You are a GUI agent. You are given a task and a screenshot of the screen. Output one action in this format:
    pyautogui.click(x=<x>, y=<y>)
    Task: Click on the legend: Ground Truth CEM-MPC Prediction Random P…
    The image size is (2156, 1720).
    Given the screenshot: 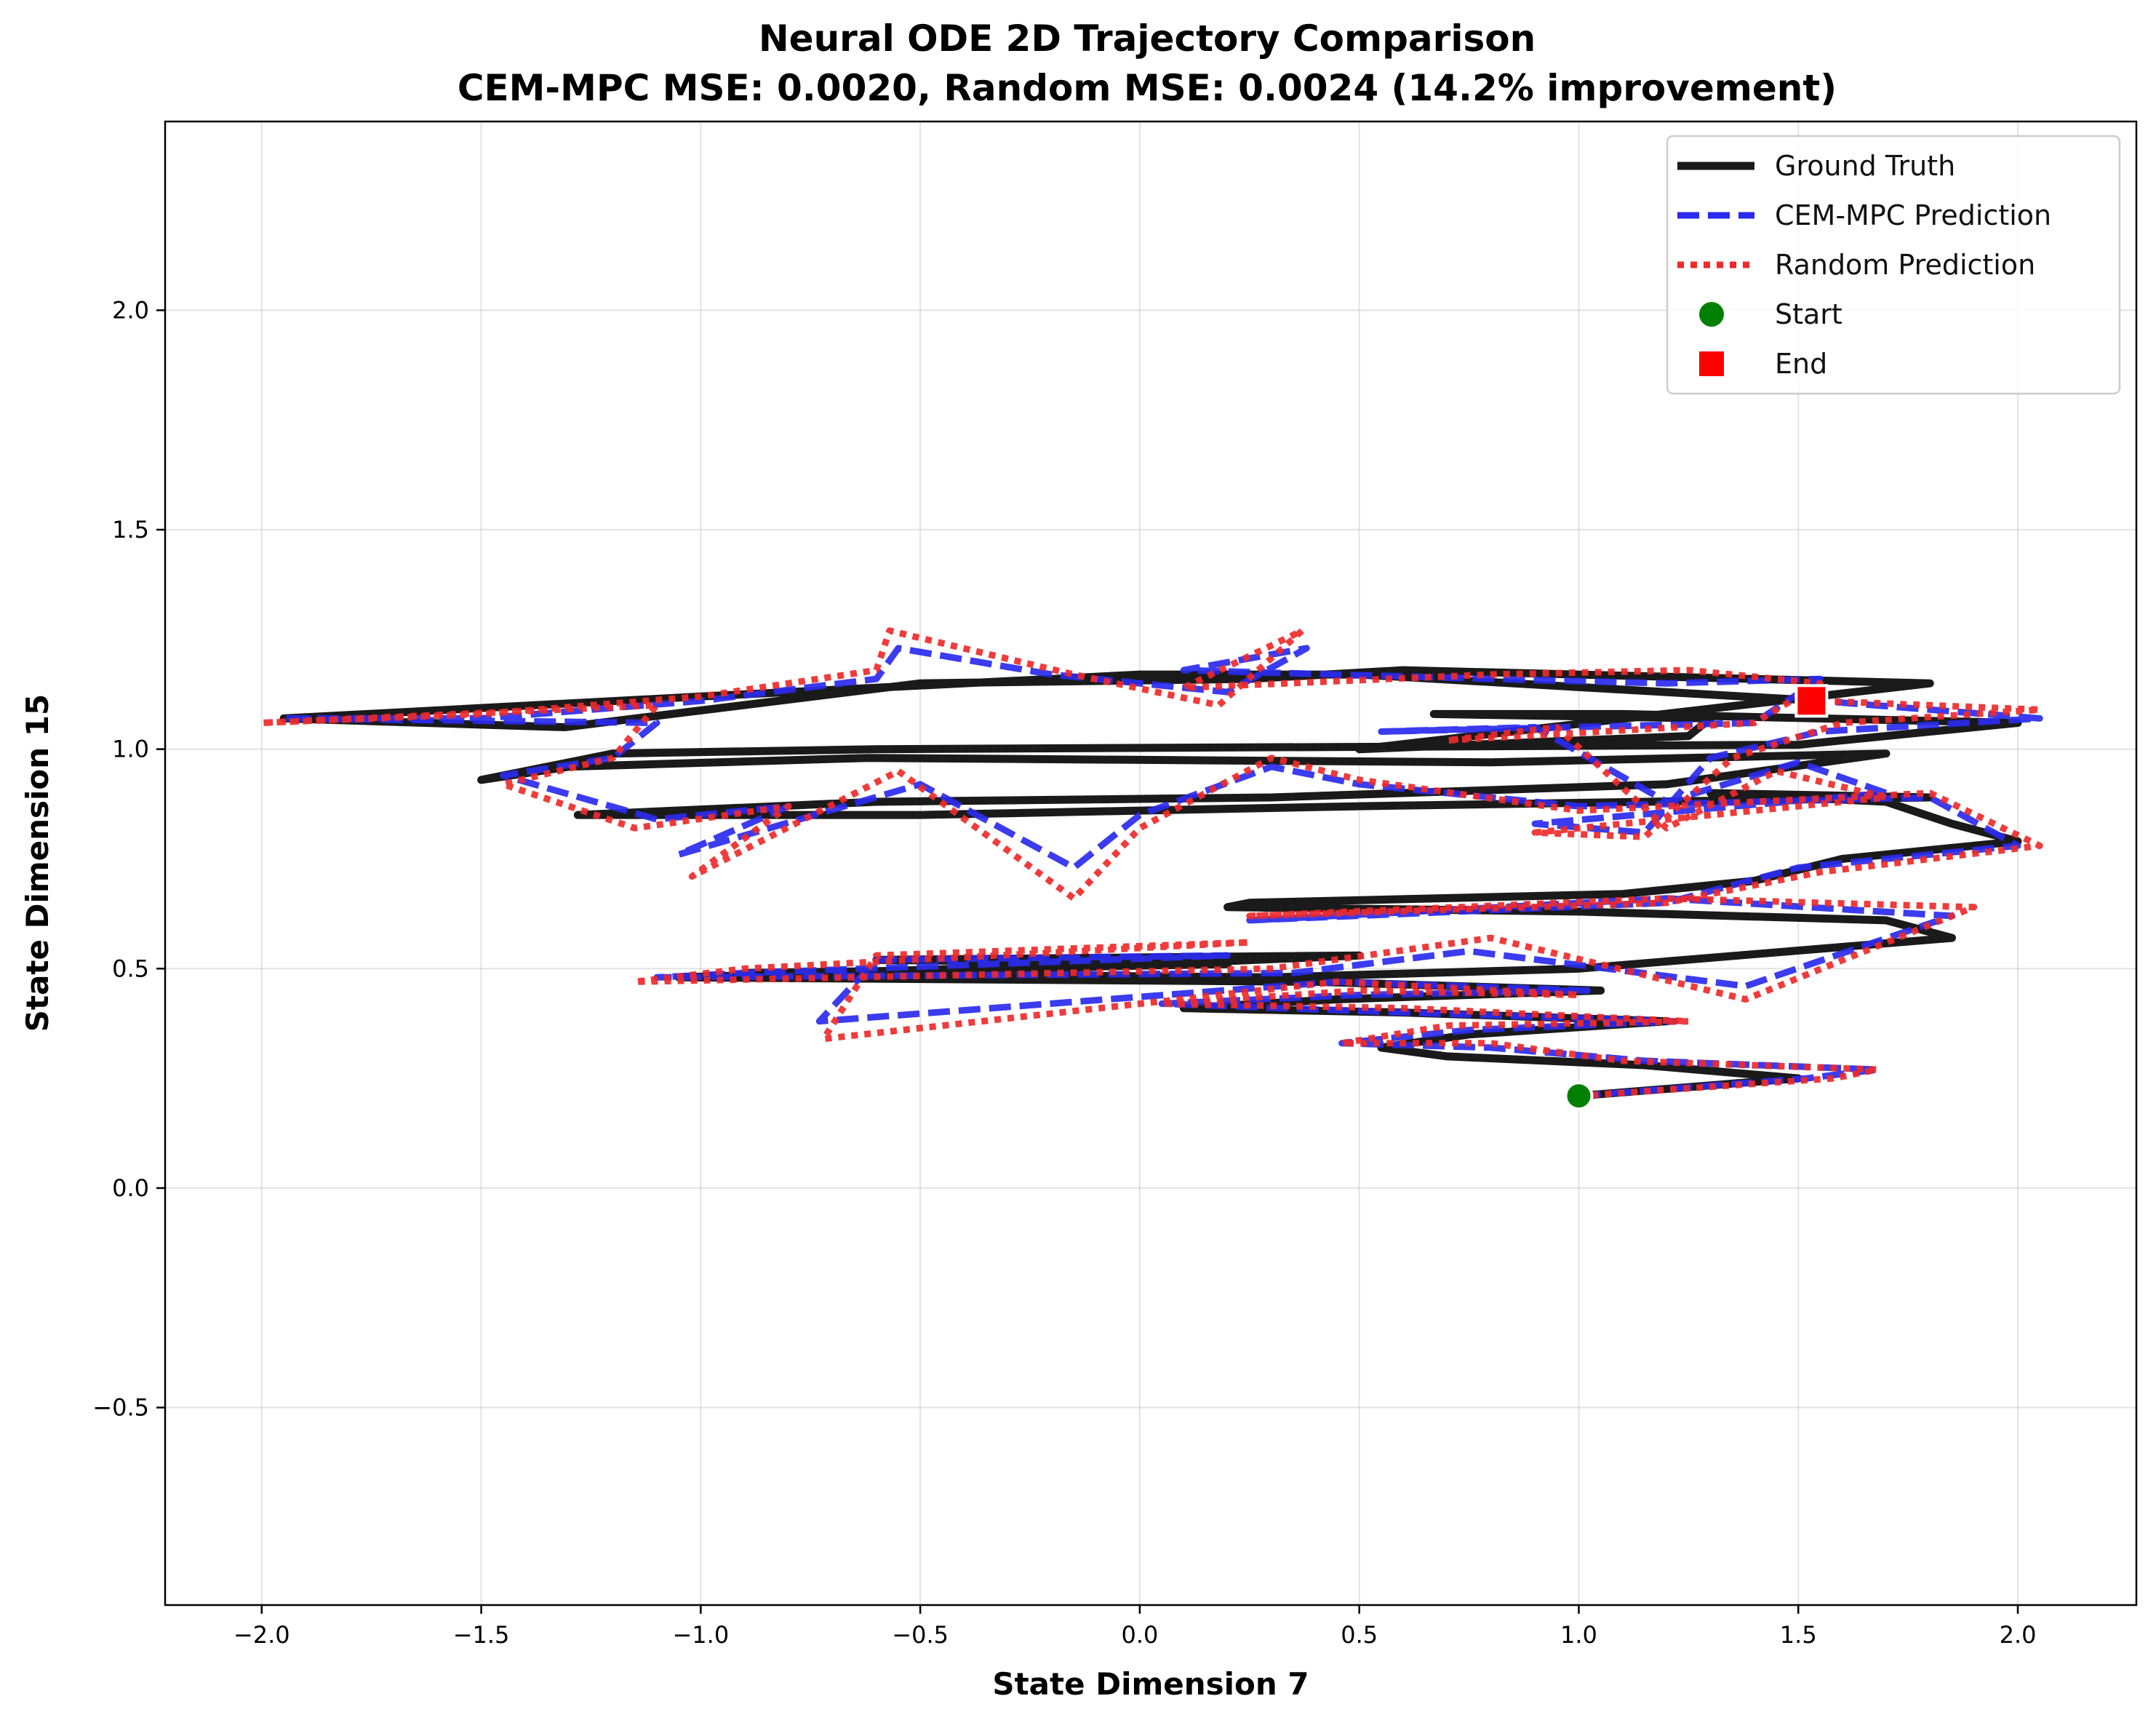 What is the action you would take?
    pyautogui.click(x=1893, y=265)
    